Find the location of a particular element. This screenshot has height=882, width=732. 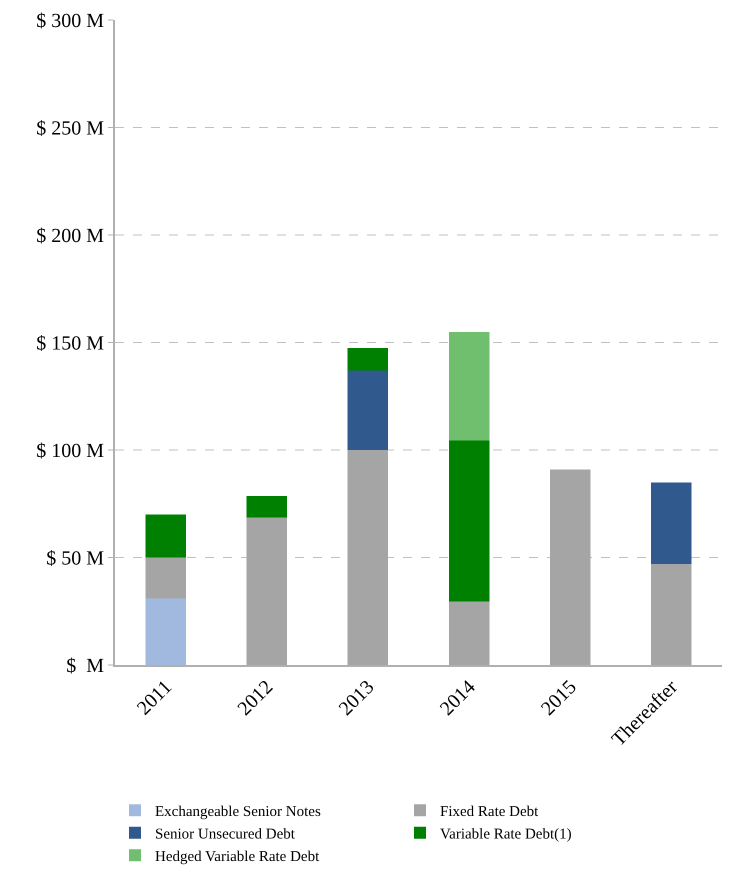

y-tick-label: $ M is located at coordinates (85, 666).